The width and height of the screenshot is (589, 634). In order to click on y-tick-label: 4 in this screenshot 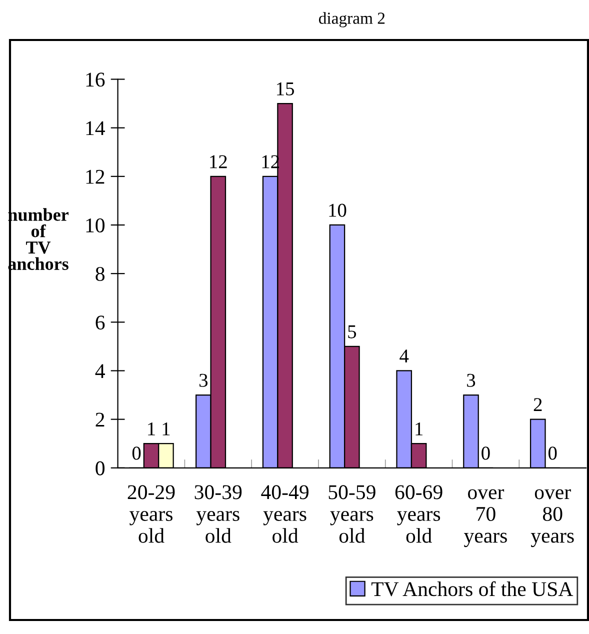, I will do `click(100, 371)`.